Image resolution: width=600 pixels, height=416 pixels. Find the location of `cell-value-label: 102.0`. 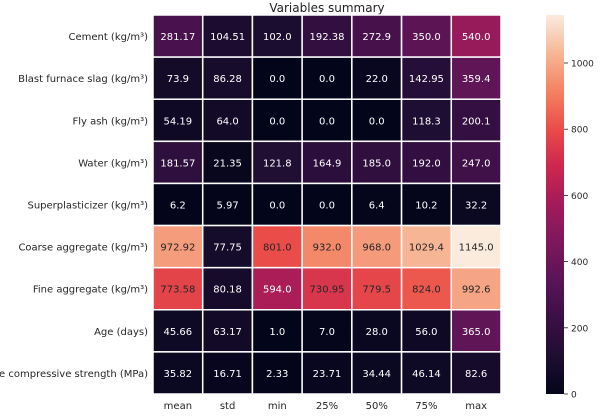

cell-value-label: 102.0 is located at coordinates (277, 37).